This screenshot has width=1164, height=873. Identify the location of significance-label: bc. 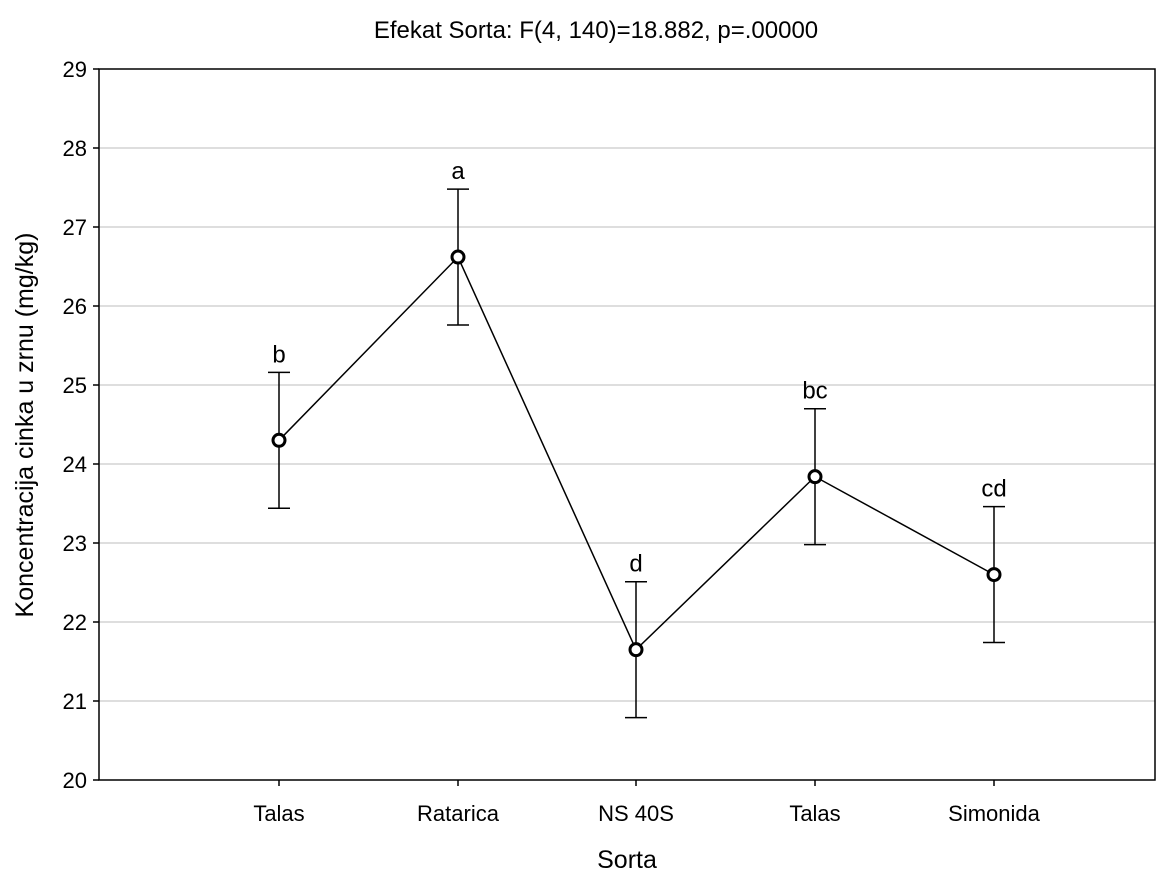
(814, 391).